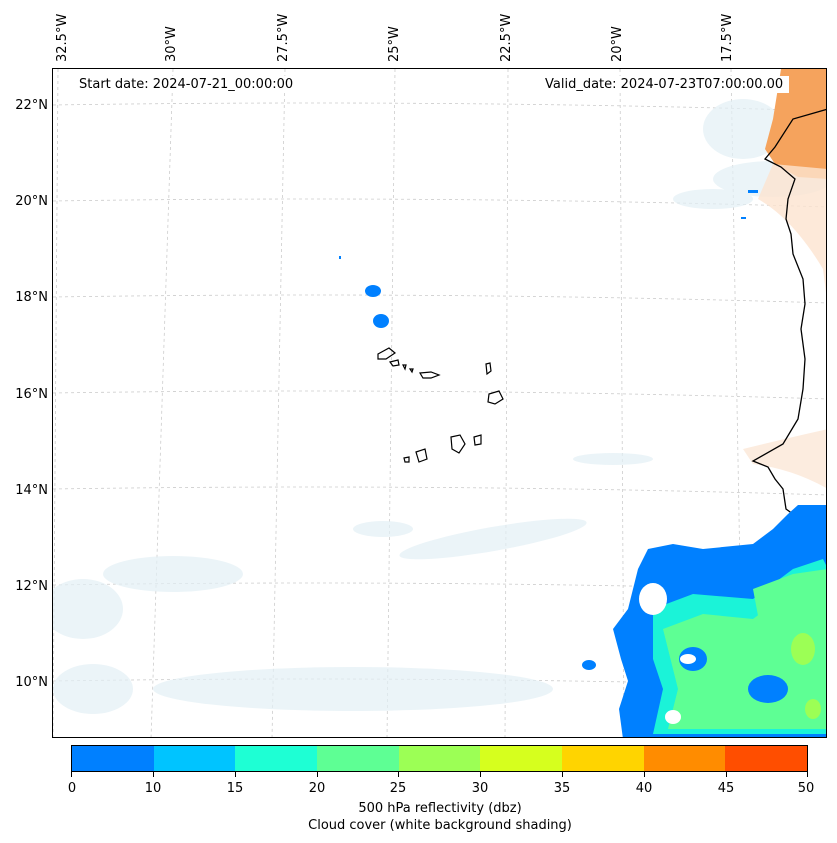 The image size is (837, 843). Describe the element at coordinates (440, 825) in the screenshot. I see `colorbar-sublabel: Cloud cover (white background shading)` at that location.